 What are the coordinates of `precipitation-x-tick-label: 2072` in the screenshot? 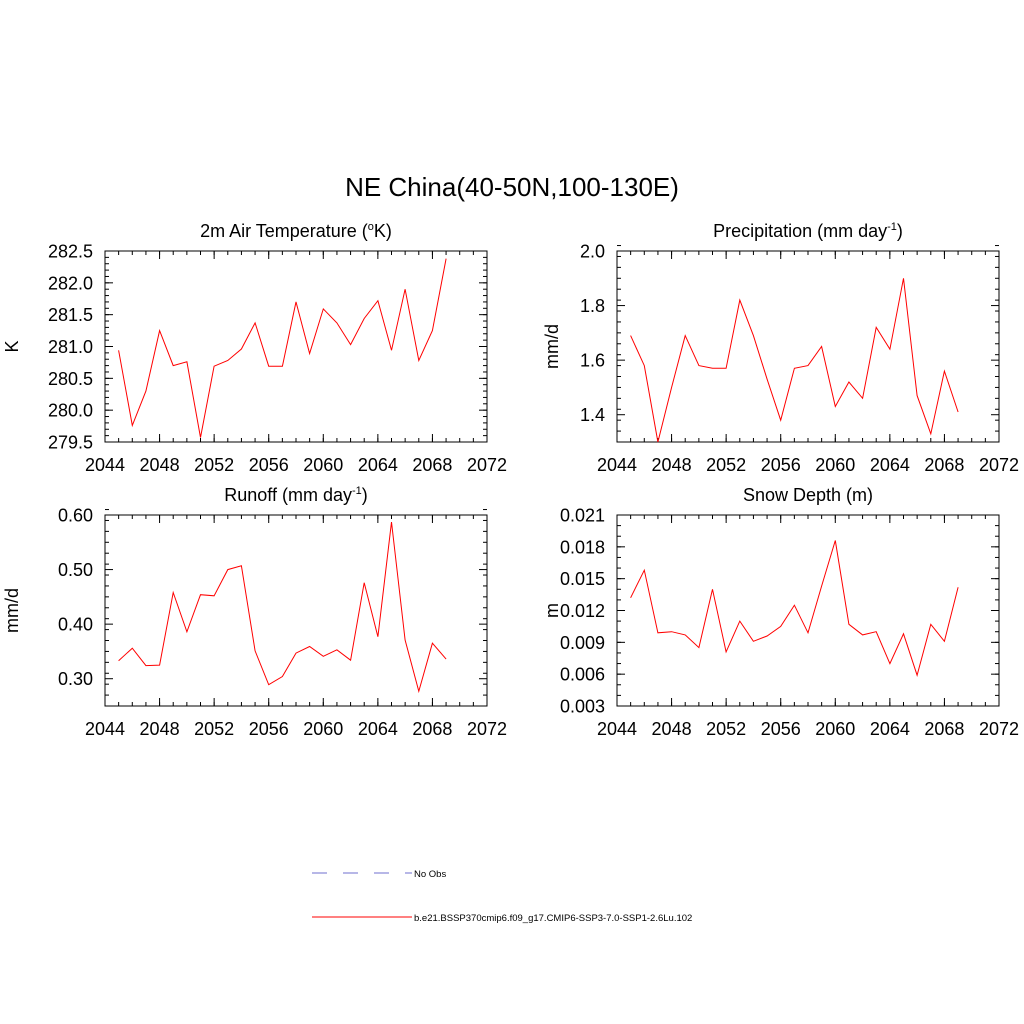 It's located at (999, 465).